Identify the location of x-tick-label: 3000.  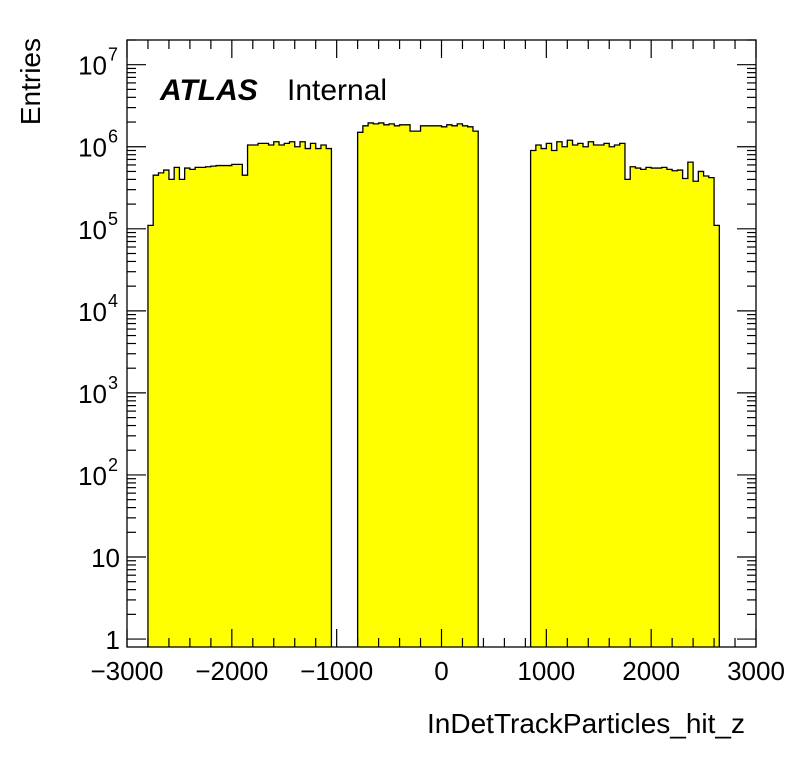
(756, 671).